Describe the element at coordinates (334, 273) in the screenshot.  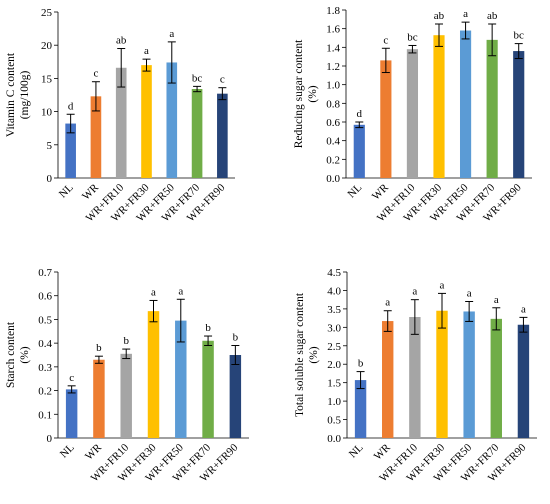
I see `y-tick-label: 4.5` at that location.